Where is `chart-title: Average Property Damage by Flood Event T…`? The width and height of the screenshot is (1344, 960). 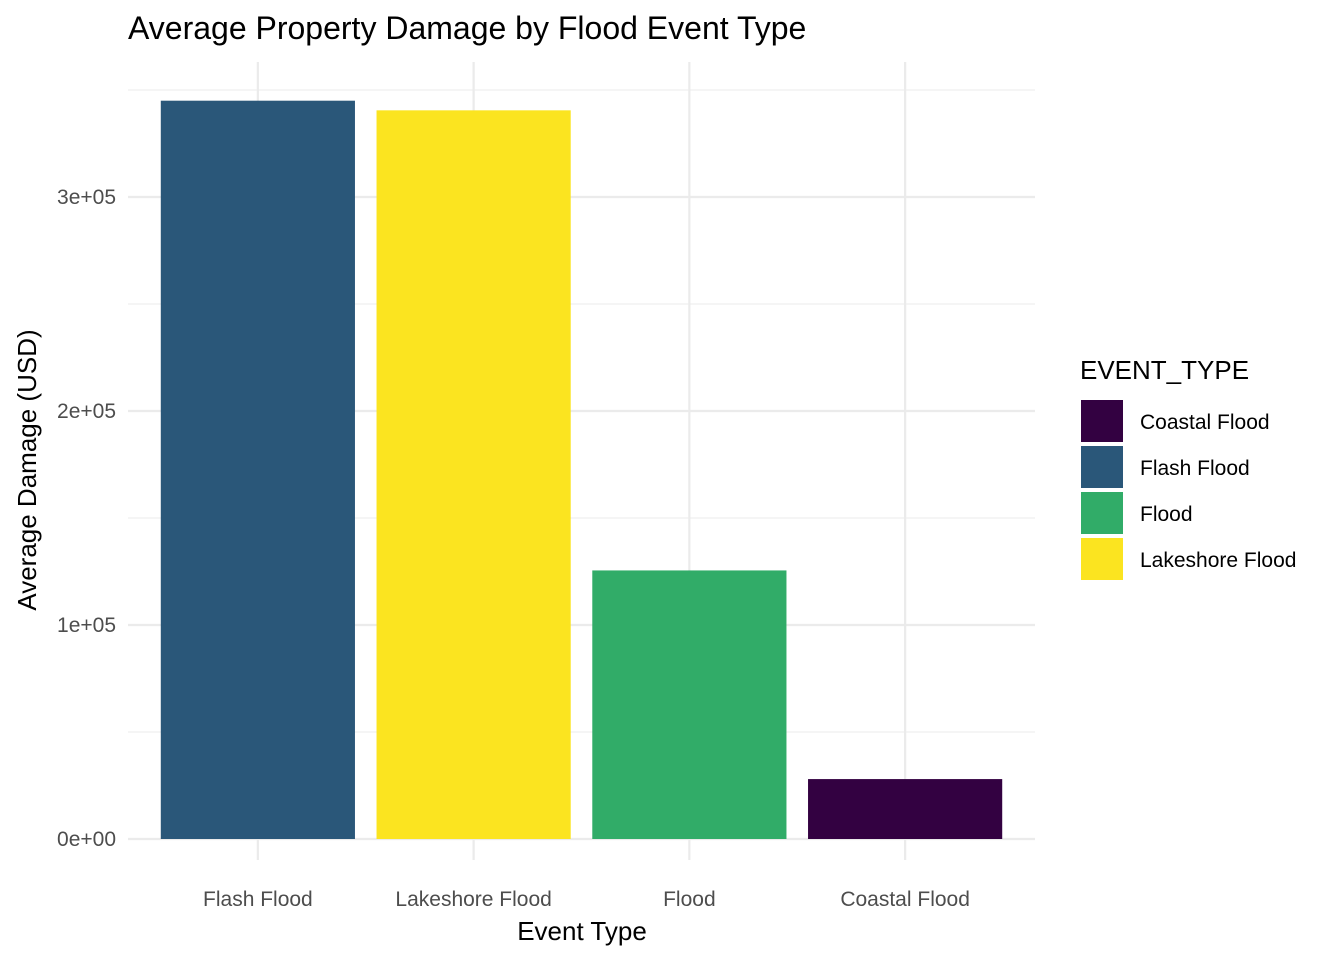
chart-title: Average Property Damage by Flood Event T… is located at coordinates (467, 28).